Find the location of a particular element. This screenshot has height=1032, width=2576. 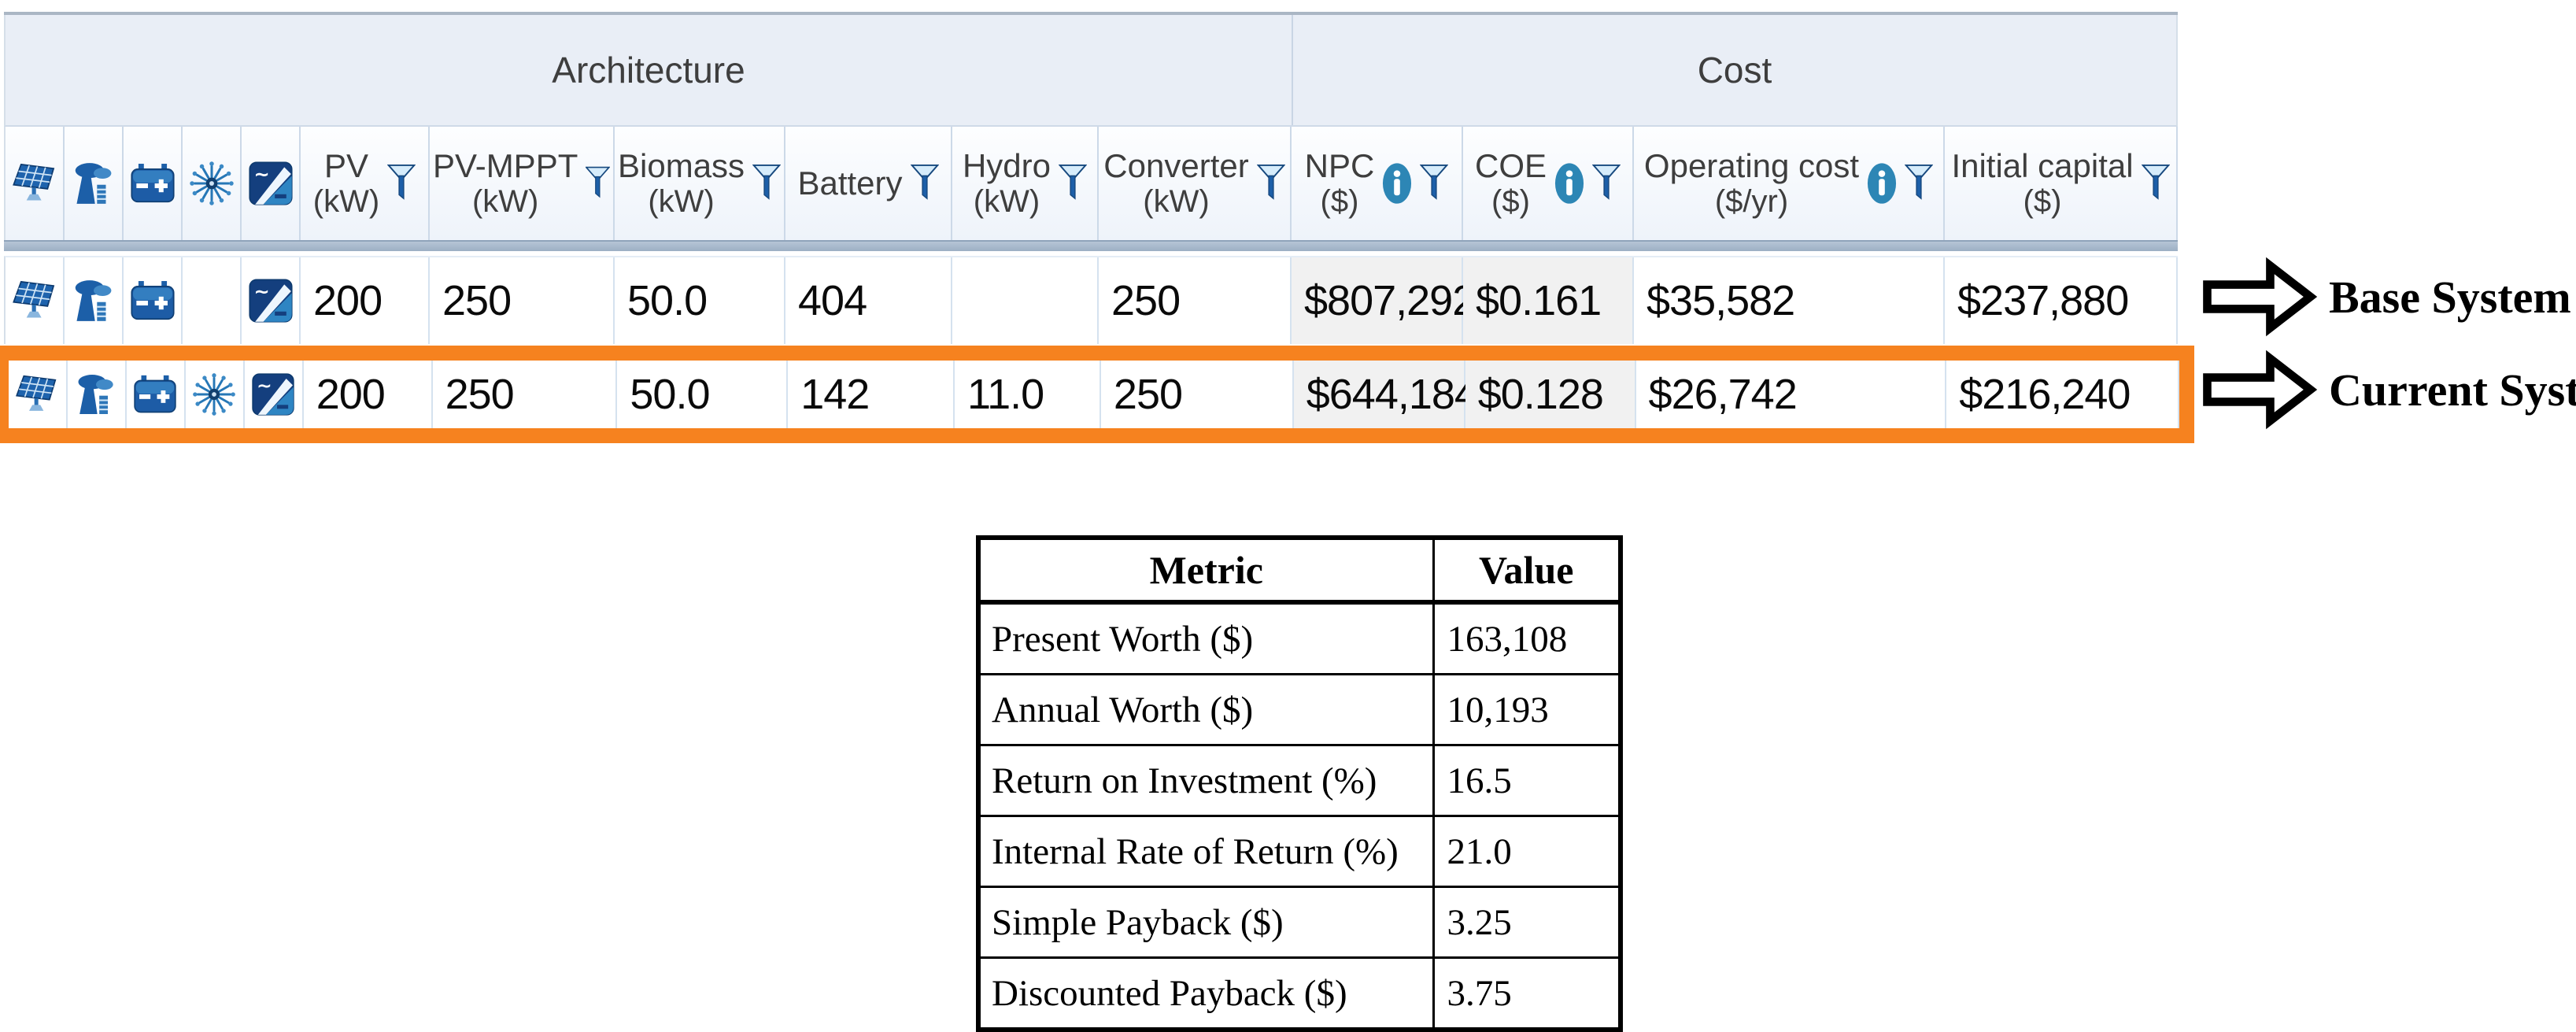

current-hydro-value: 11.0 is located at coordinates (1028, 394).